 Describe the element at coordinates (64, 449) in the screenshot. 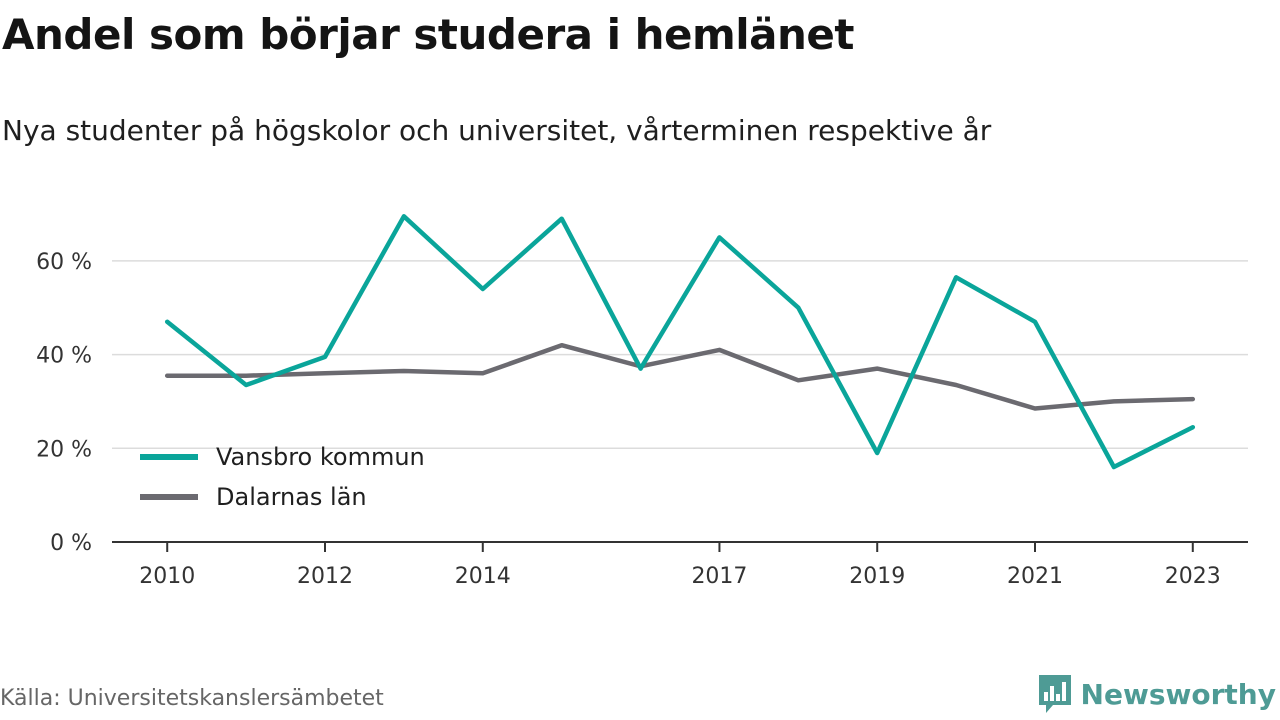

I see `y-tick-label: 20 %` at that location.